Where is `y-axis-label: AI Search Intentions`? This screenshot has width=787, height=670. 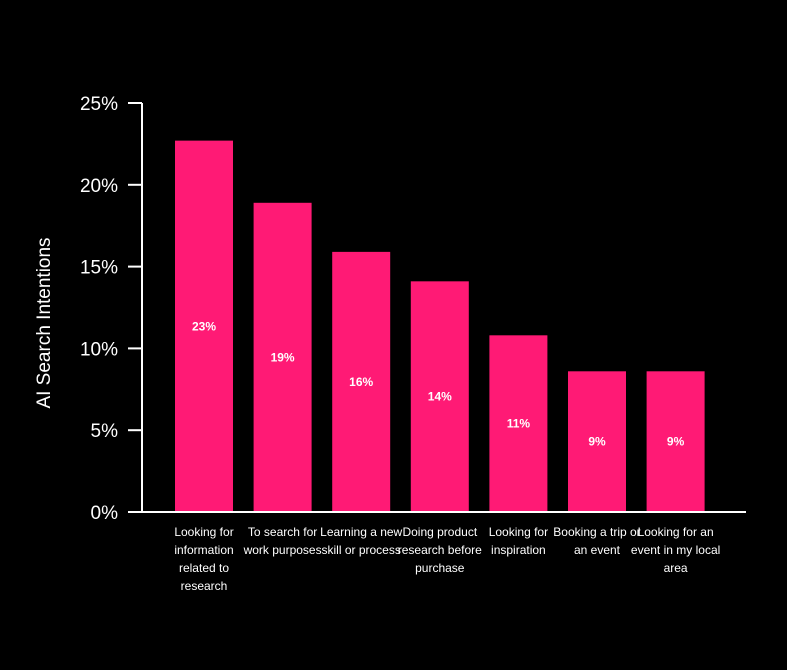 y-axis-label: AI Search Intentions is located at coordinates (44, 322).